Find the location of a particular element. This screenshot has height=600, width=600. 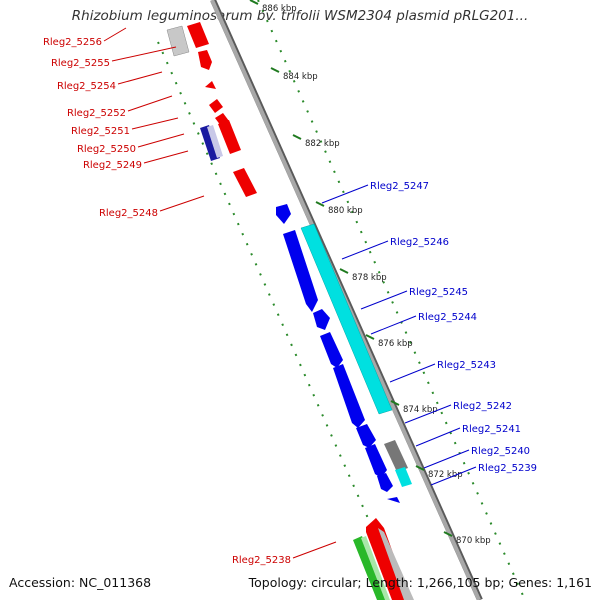

gene-rleg2-5248-shape is located at coordinates (245, 182).